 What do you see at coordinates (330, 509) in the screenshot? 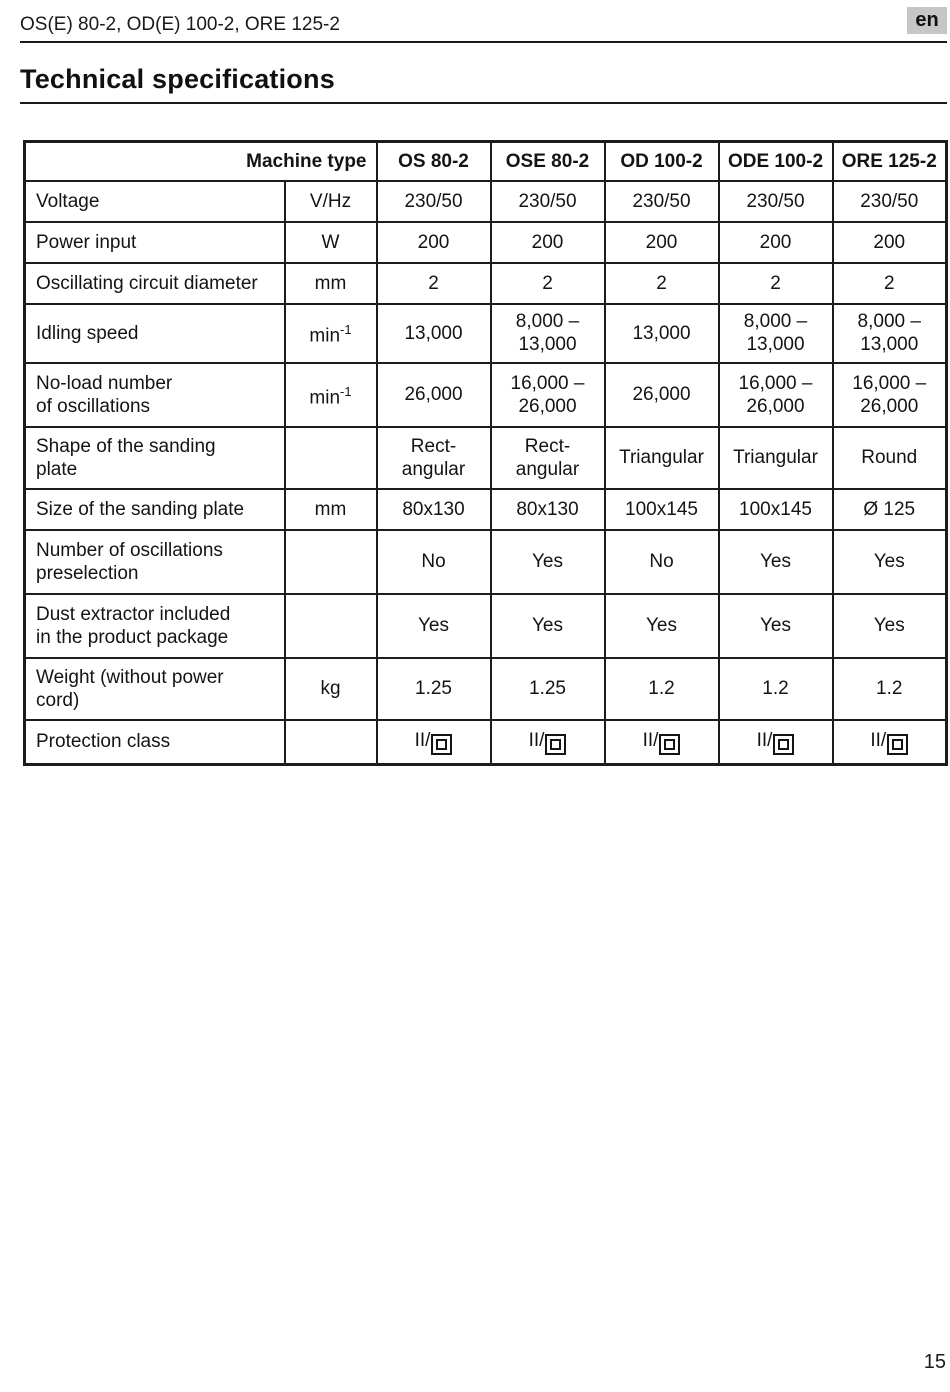
I see `row-unit-cell: mm` at bounding box center [330, 509].